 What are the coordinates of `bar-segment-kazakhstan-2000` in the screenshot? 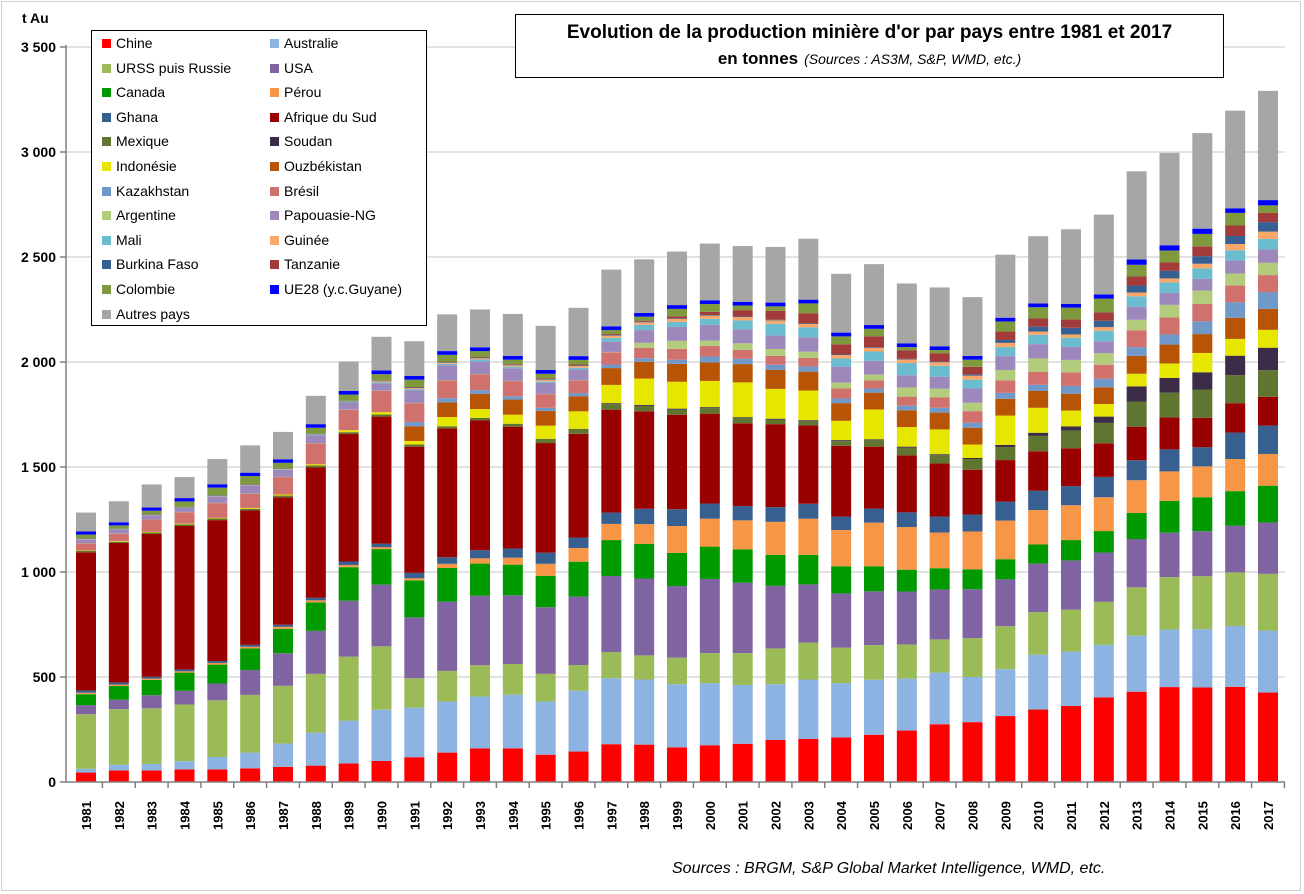 It's located at (709, 359).